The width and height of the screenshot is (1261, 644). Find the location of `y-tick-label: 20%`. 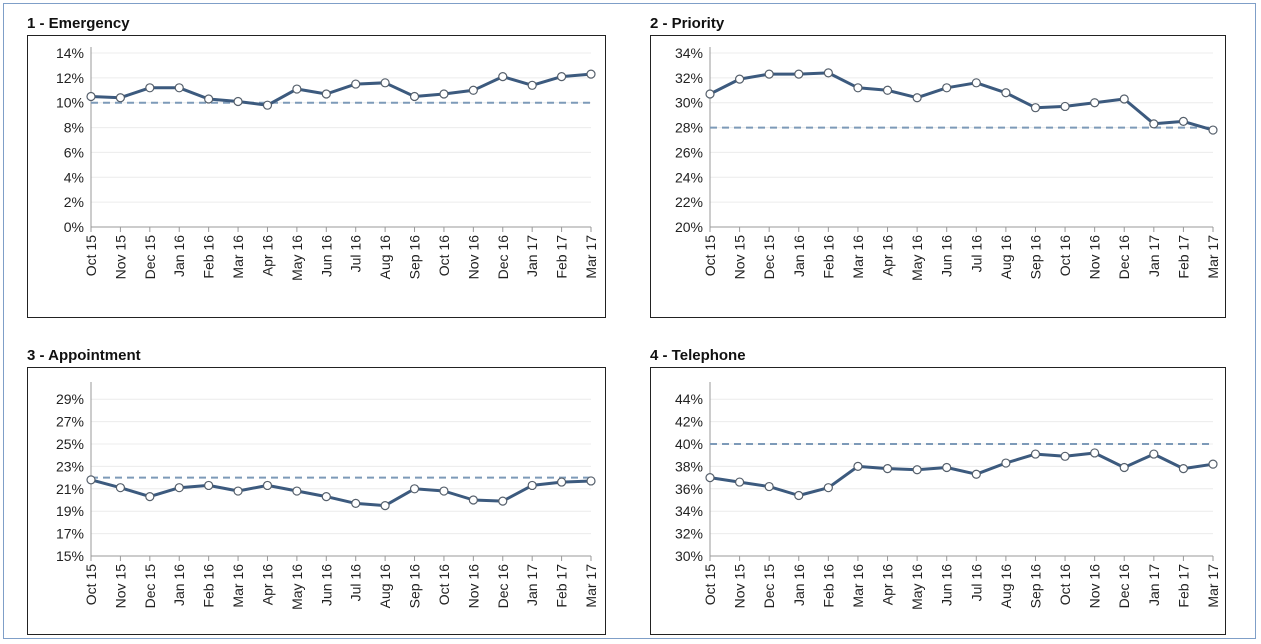

y-tick-label: 20% is located at coordinates (689, 227).